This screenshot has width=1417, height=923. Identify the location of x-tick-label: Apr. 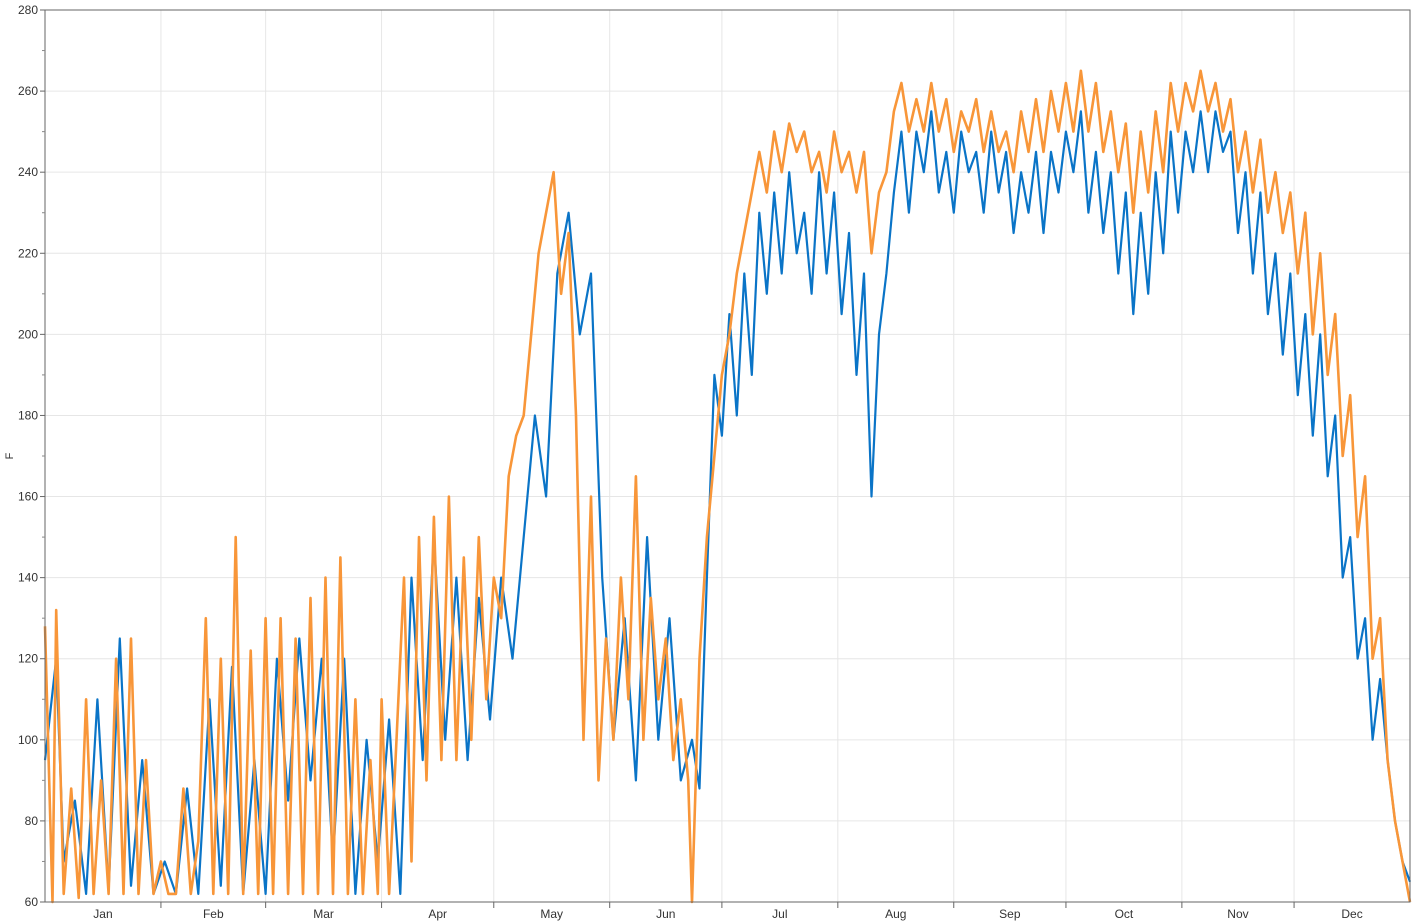
(437, 914).